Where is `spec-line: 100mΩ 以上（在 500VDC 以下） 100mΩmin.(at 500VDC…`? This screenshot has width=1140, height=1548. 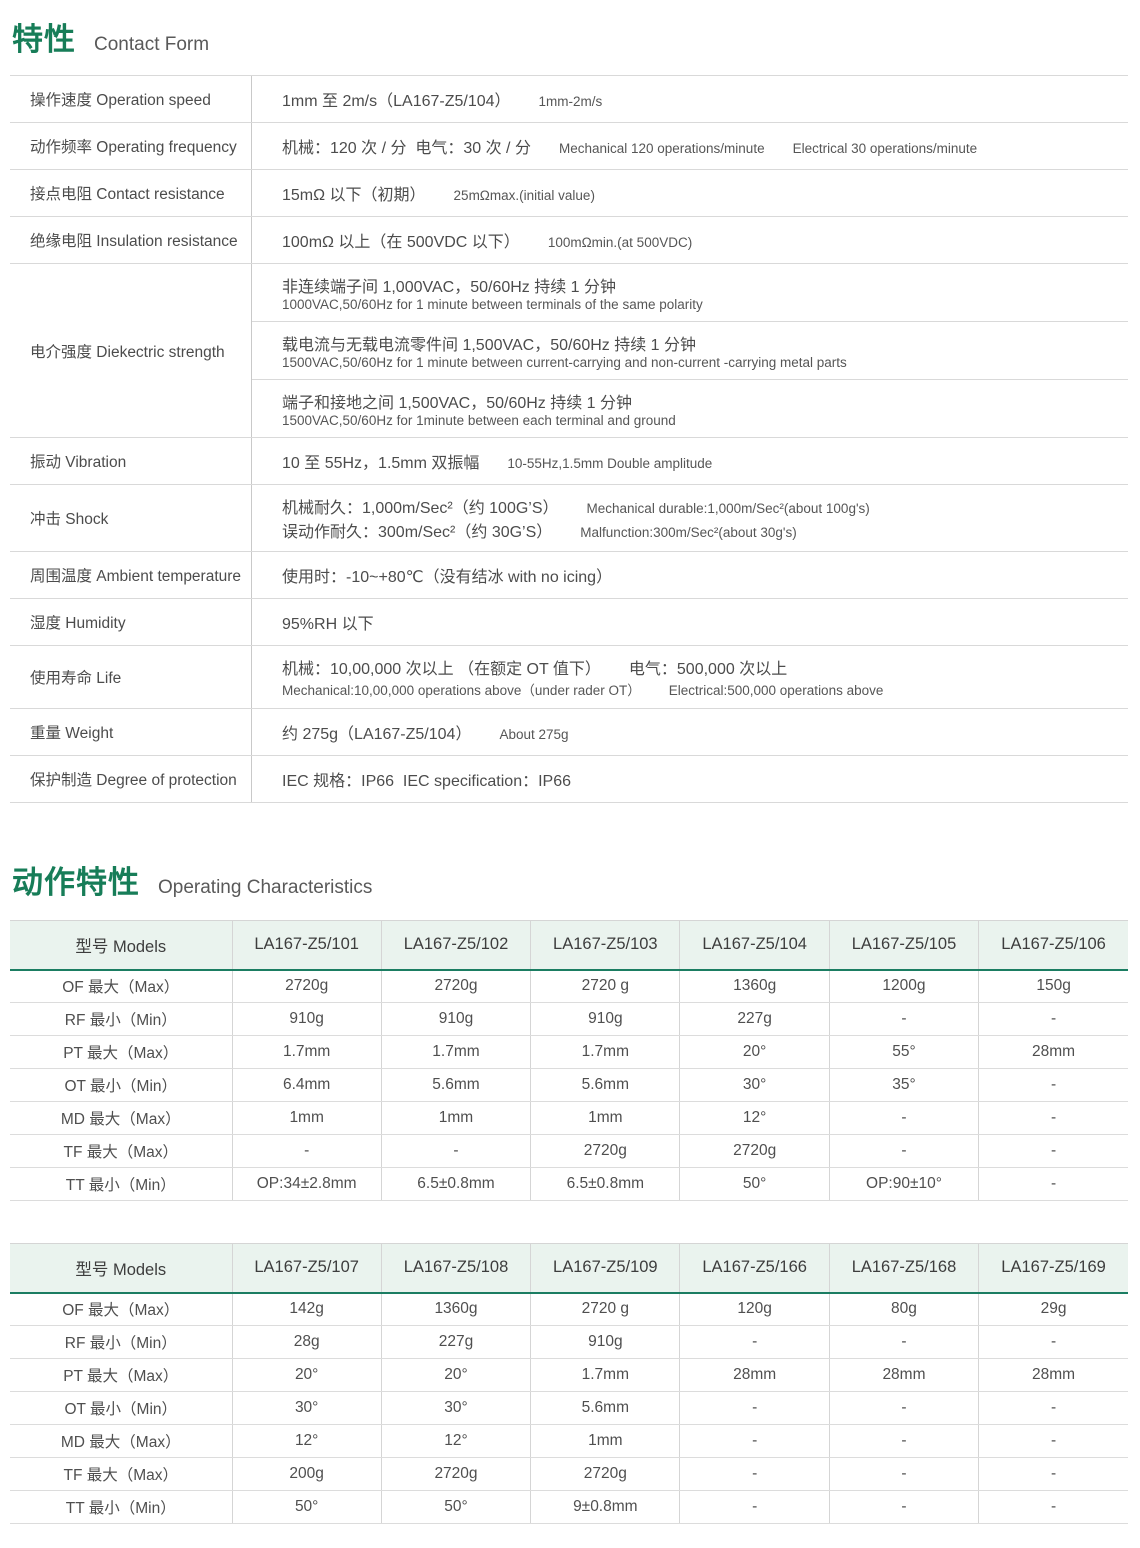
spec-line: 100mΩ 以上（在 500VDC 以下） 100mΩmin.(at 500VDC… is located at coordinates (700, 240).